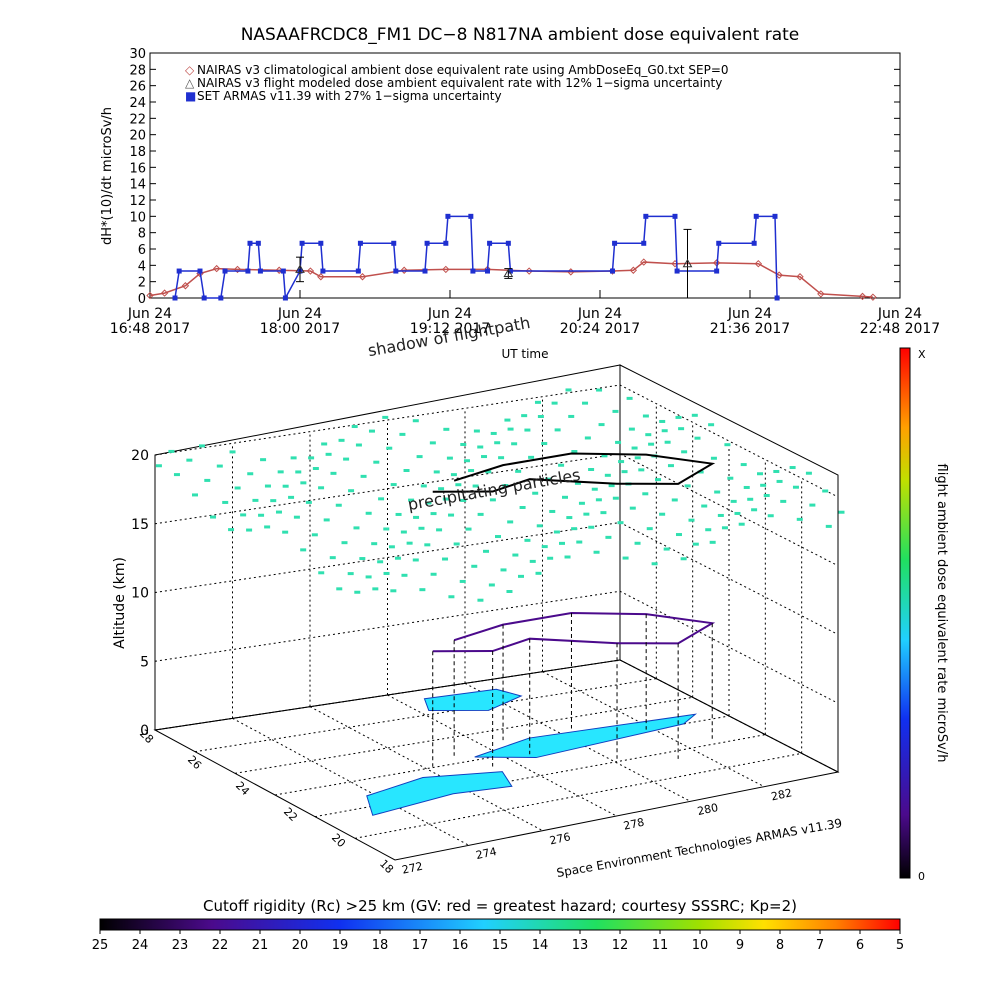  Describe the element at coordinates (142, 299) in the screenshot. I see `y-tick-label: 0` at that location.